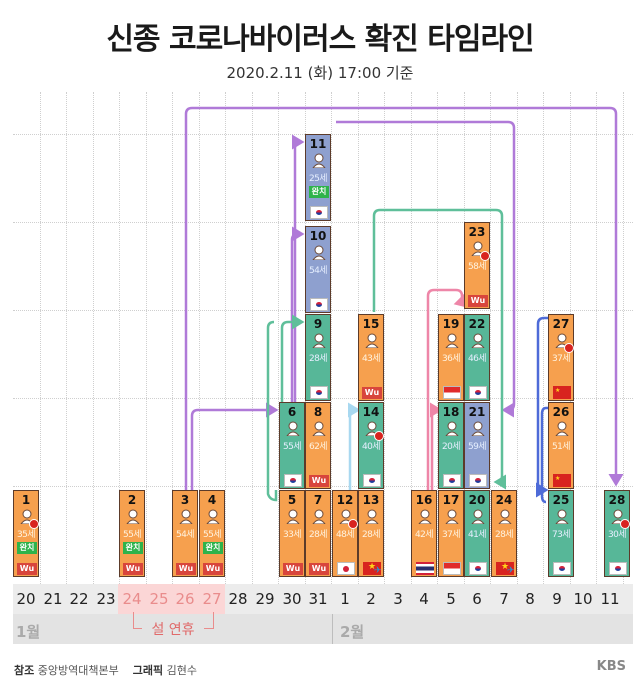 The height and width of the screenshot is (685, 640). I want to click on date-label: 5, so click(451, 599).